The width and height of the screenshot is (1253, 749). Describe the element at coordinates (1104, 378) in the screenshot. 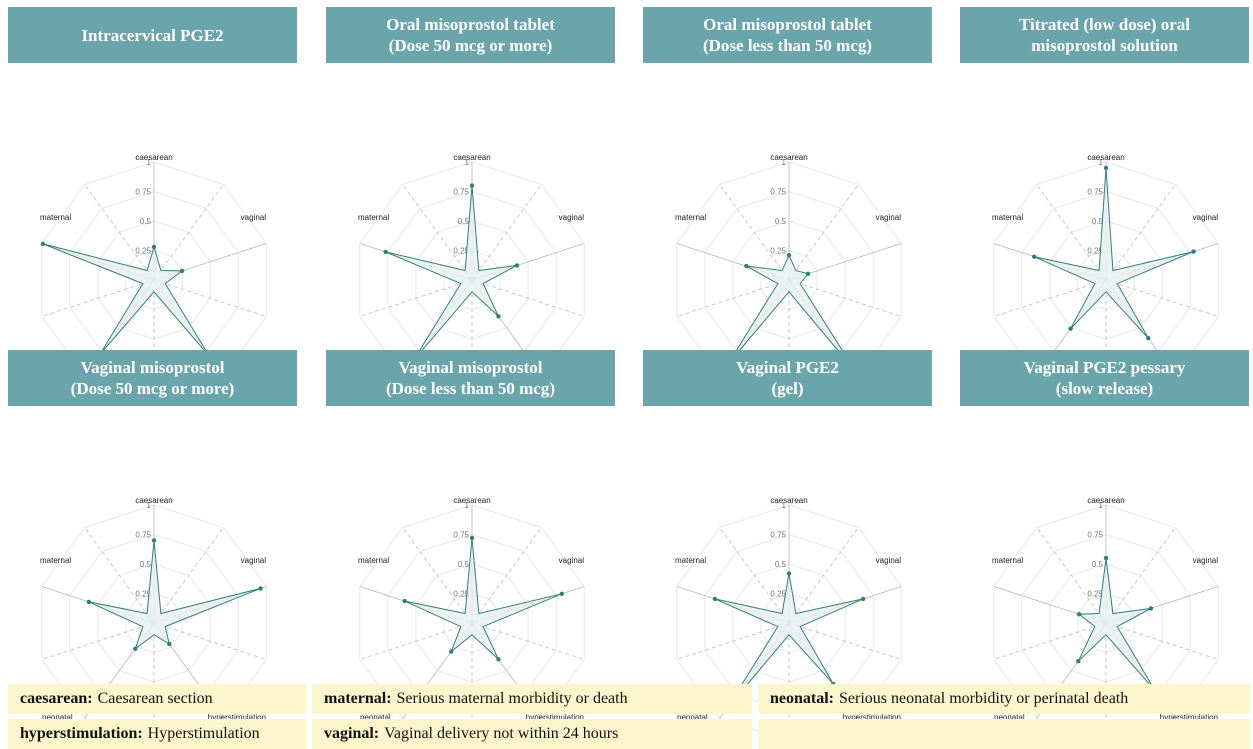

I see `panel-title: Vaginal PGE2 pessary (slow release)` at that location.